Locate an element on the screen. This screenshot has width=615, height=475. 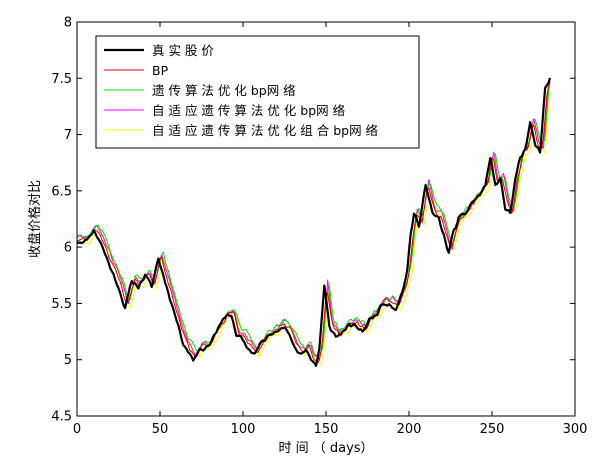
x-tick-label: 250 is located at coordinates (492, 429).